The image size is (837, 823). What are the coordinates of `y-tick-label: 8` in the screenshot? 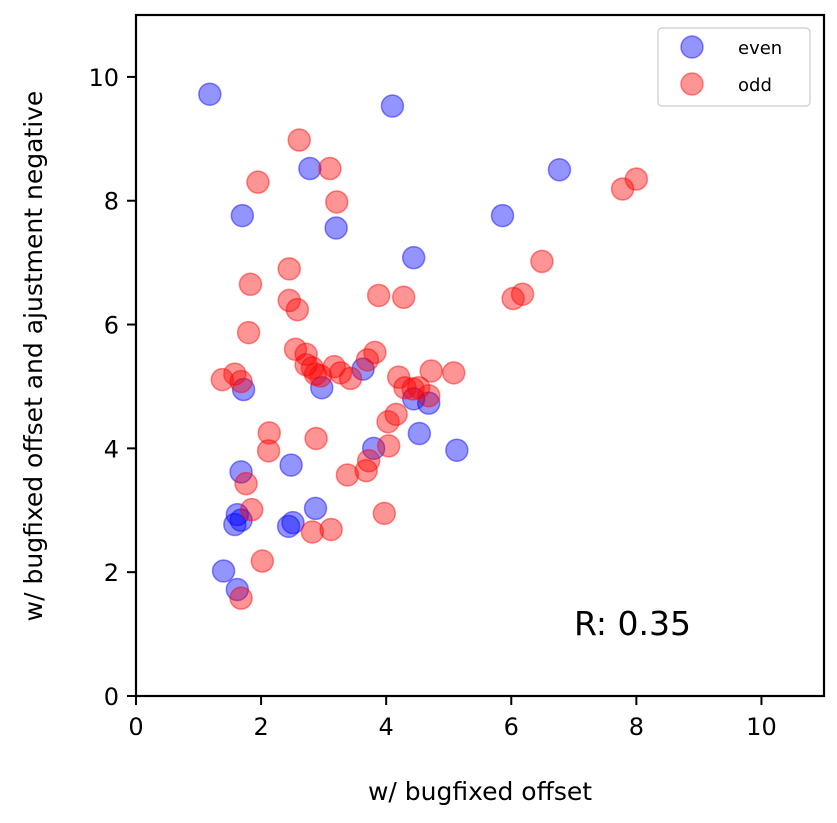 It's located at (111, 202).